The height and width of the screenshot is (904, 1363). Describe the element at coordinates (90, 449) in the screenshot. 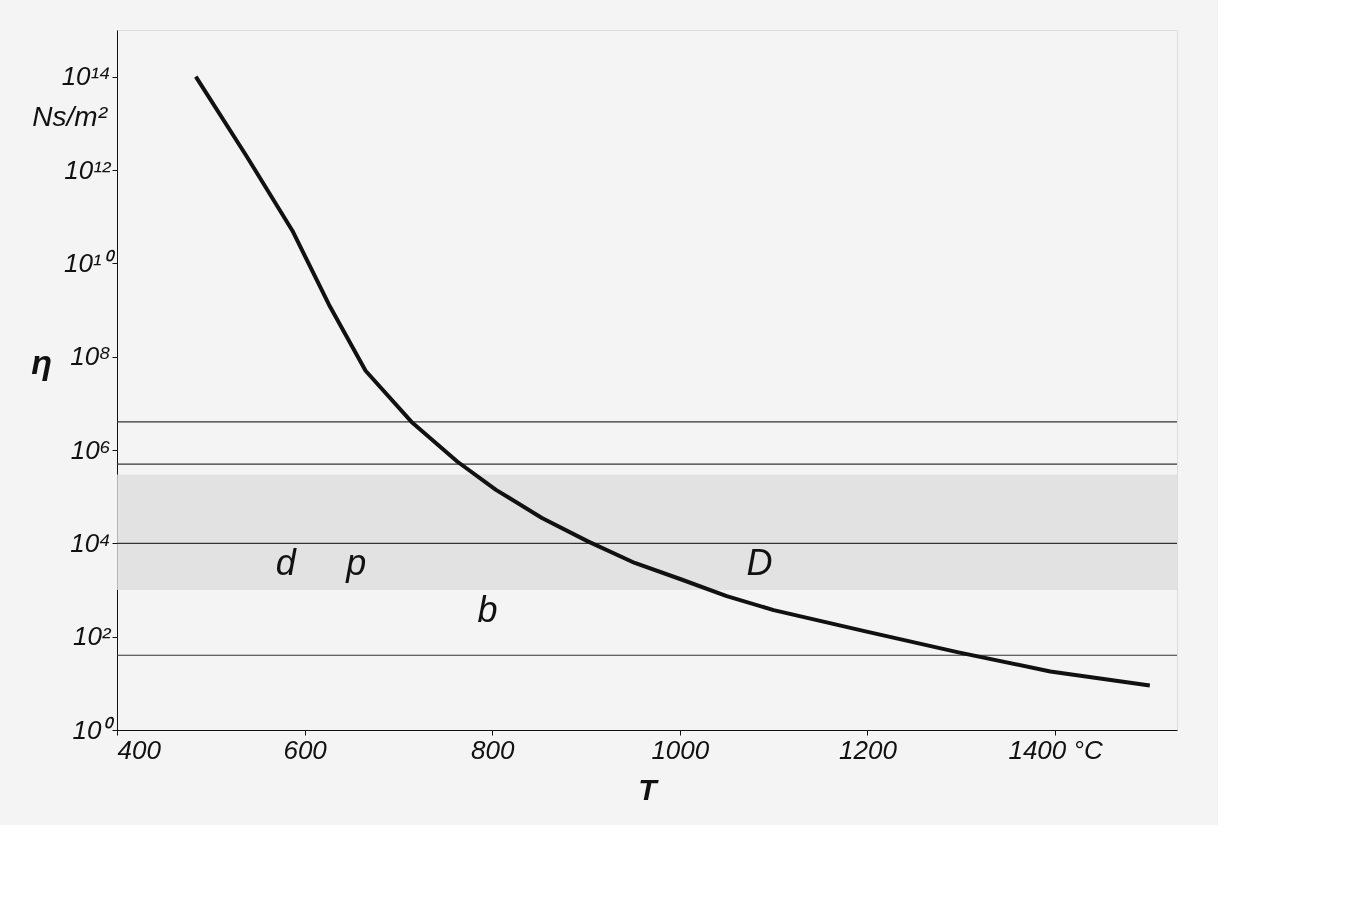

I see `y-tick-label: 10⁶` at that location.